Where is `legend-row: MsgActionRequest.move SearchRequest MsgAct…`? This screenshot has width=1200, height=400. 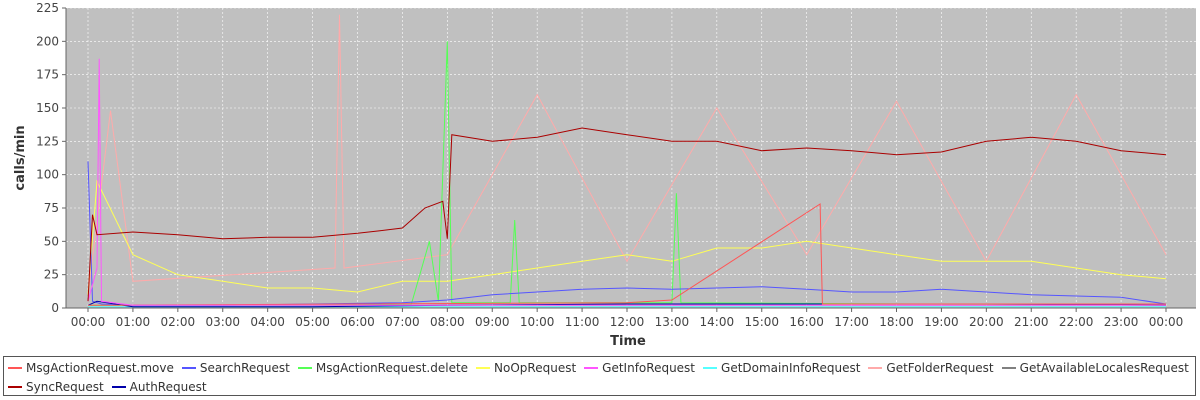 legend-row: MsgActionRequest.move SearchRequest MsgAct… is located at coordinates (602, 368).